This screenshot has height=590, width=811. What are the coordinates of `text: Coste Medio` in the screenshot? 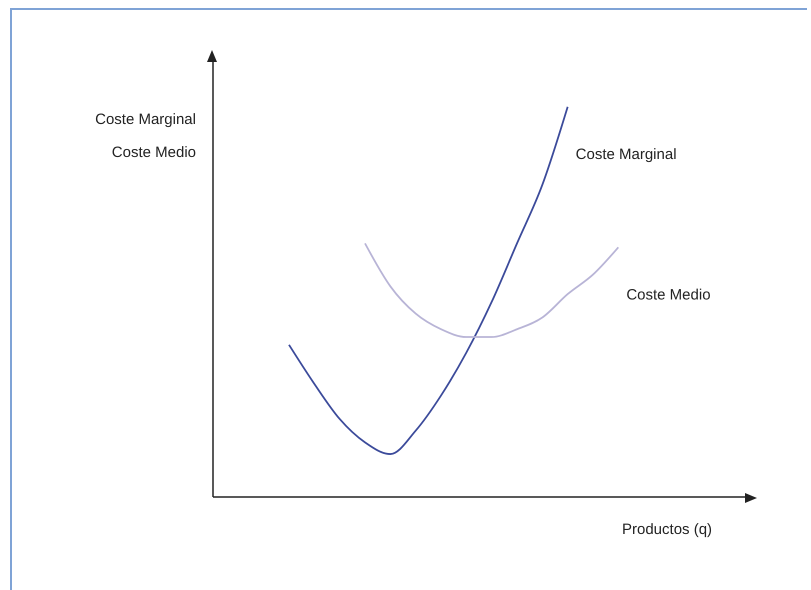 It's located at (668, 295).